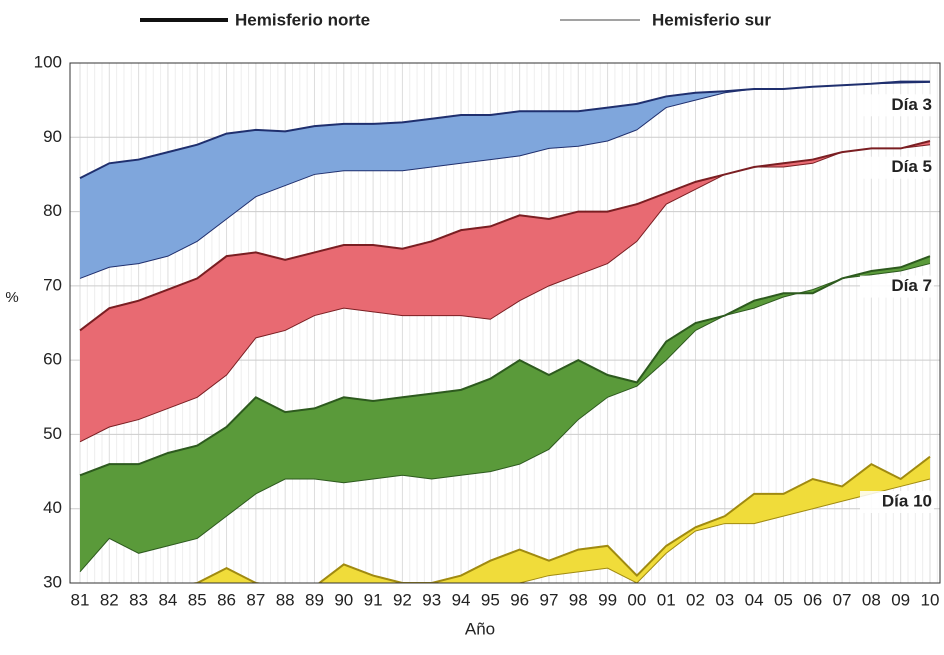  What do you see at coordinates (812, 599) in the screenshot?
I see `x-tick-label: 06` at bounding box center [812, 599].